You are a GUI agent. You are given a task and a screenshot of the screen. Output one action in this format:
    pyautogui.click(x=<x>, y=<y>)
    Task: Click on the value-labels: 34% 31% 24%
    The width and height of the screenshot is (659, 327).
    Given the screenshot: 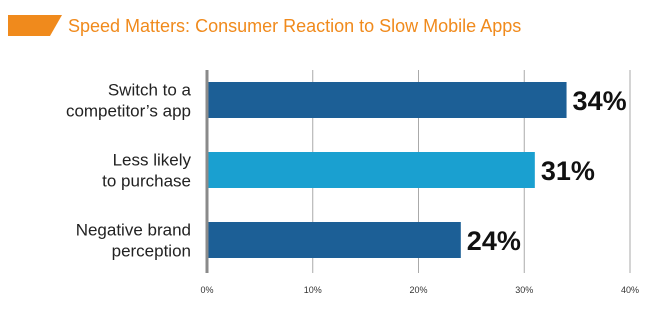 What is the action you would take?
    pyautogui.click(x=547, y=171)
    